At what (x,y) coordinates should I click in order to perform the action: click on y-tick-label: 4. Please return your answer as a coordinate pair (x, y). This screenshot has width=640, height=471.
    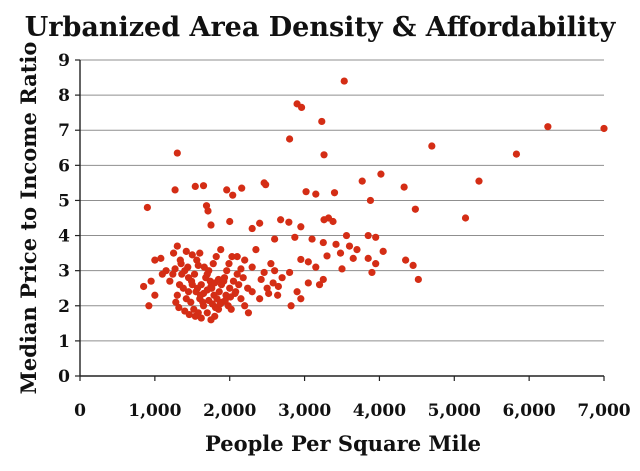
    Looking at the image, I should click on (64, 237).